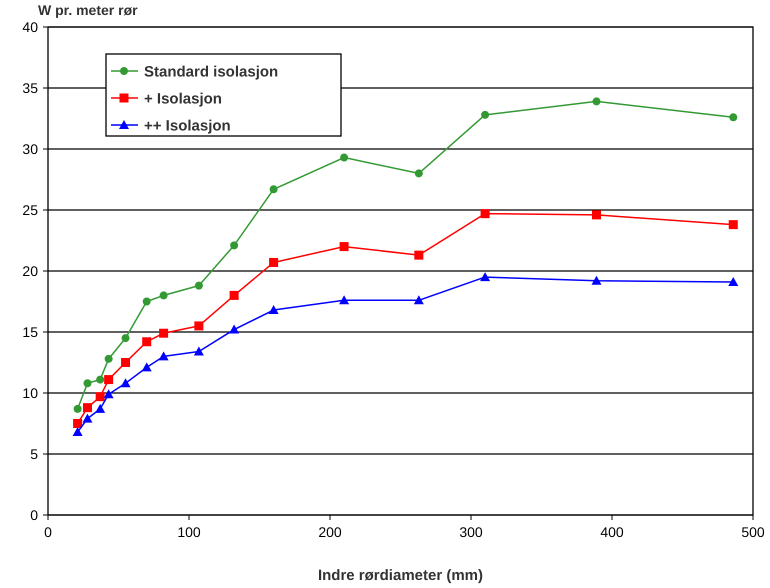 This screenshot has width=770, height=588. I want to click on x-tick-label: 300, so click(471, 532).